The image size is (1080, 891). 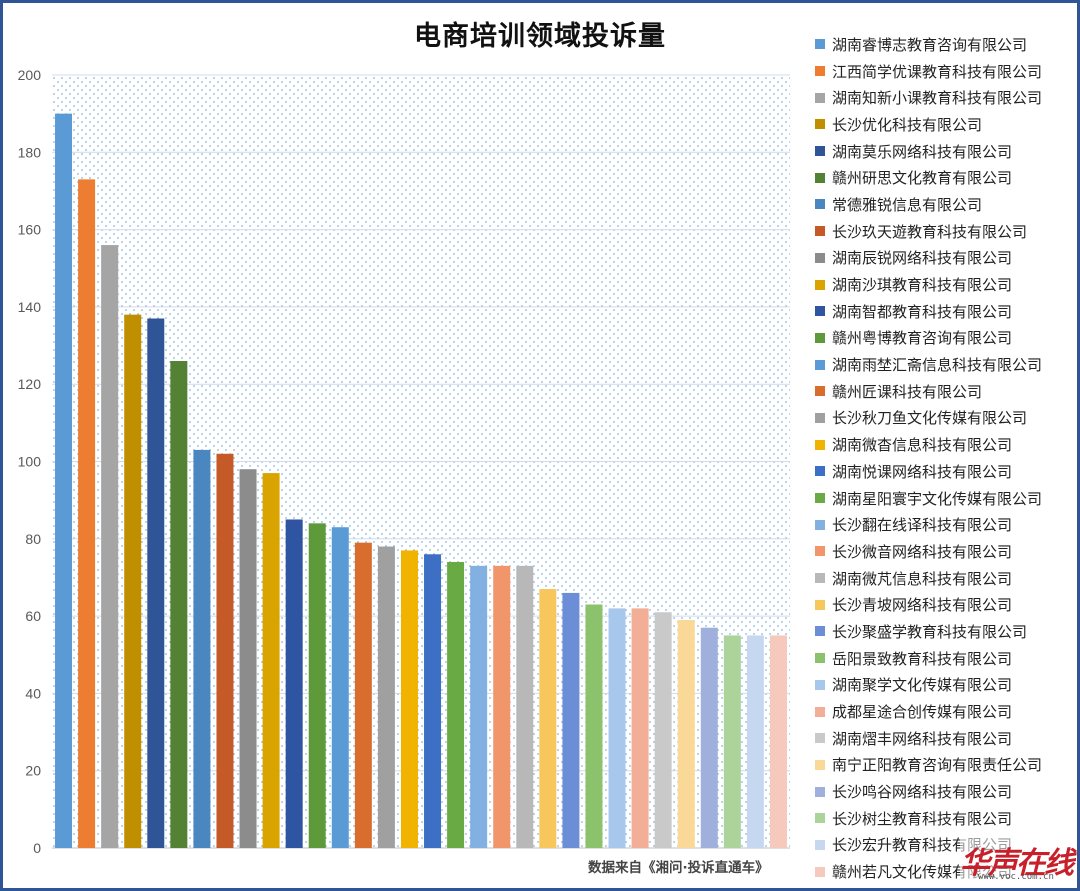 I want to click on legend-item: 长沙鸣谷网络科技有限公司, so click(x=946, y=791).